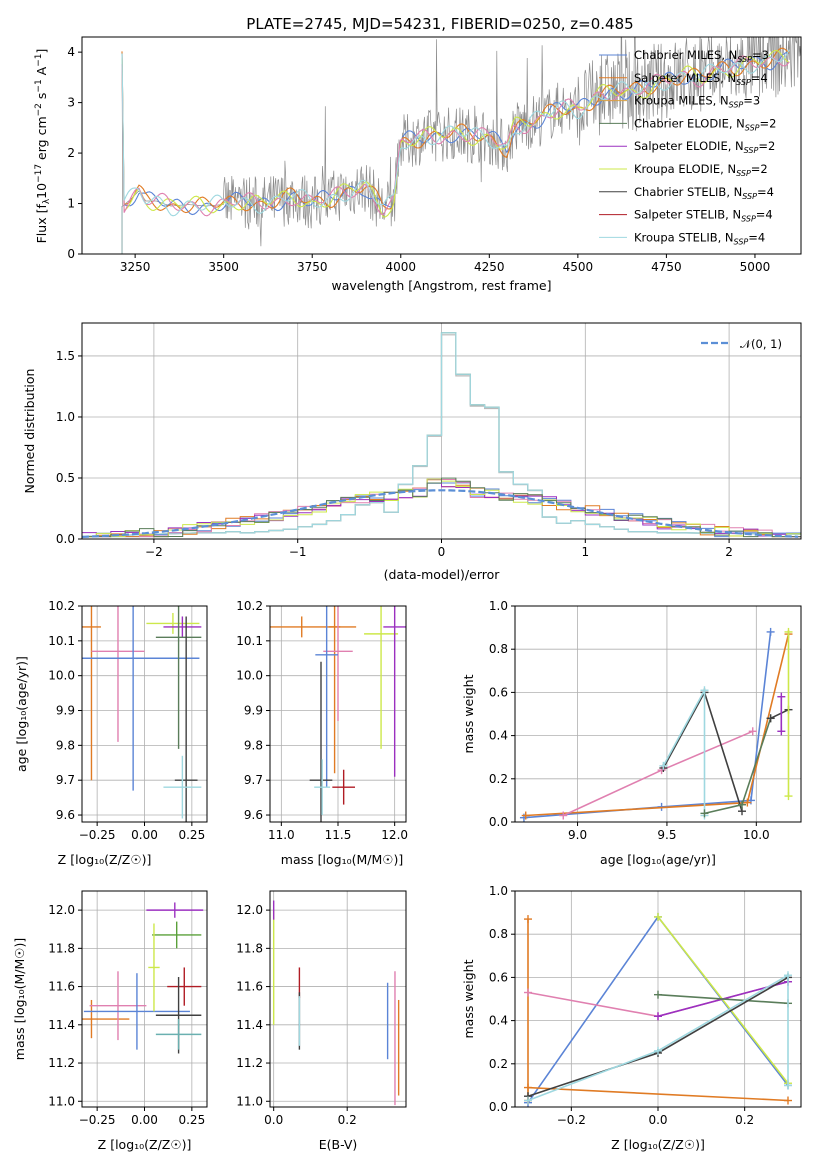  Describe the element at coordinates (697, 102) in the screenshot. I see `legend-label: Kroupa MILES, NSSP=3` at that location.